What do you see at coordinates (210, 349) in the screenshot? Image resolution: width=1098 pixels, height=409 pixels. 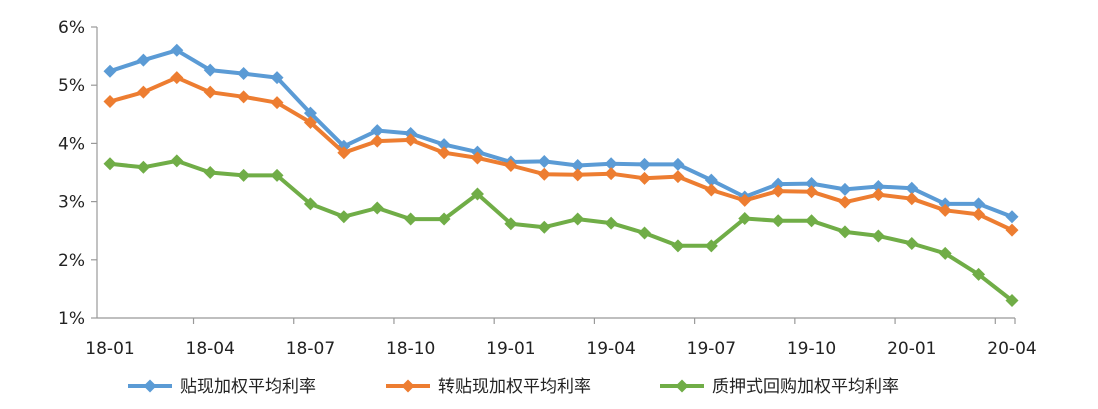 I see `x-tick-label: 18-04` at bounding box center [210, 349].